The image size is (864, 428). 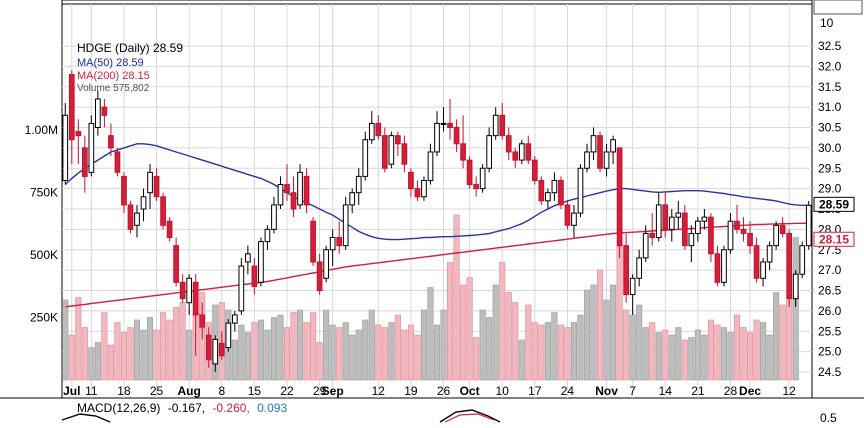 What do you see at coordinates (838, 1) in the screenshot?
I see `volume-value-label: 575802` at bounding box center [838, 1].